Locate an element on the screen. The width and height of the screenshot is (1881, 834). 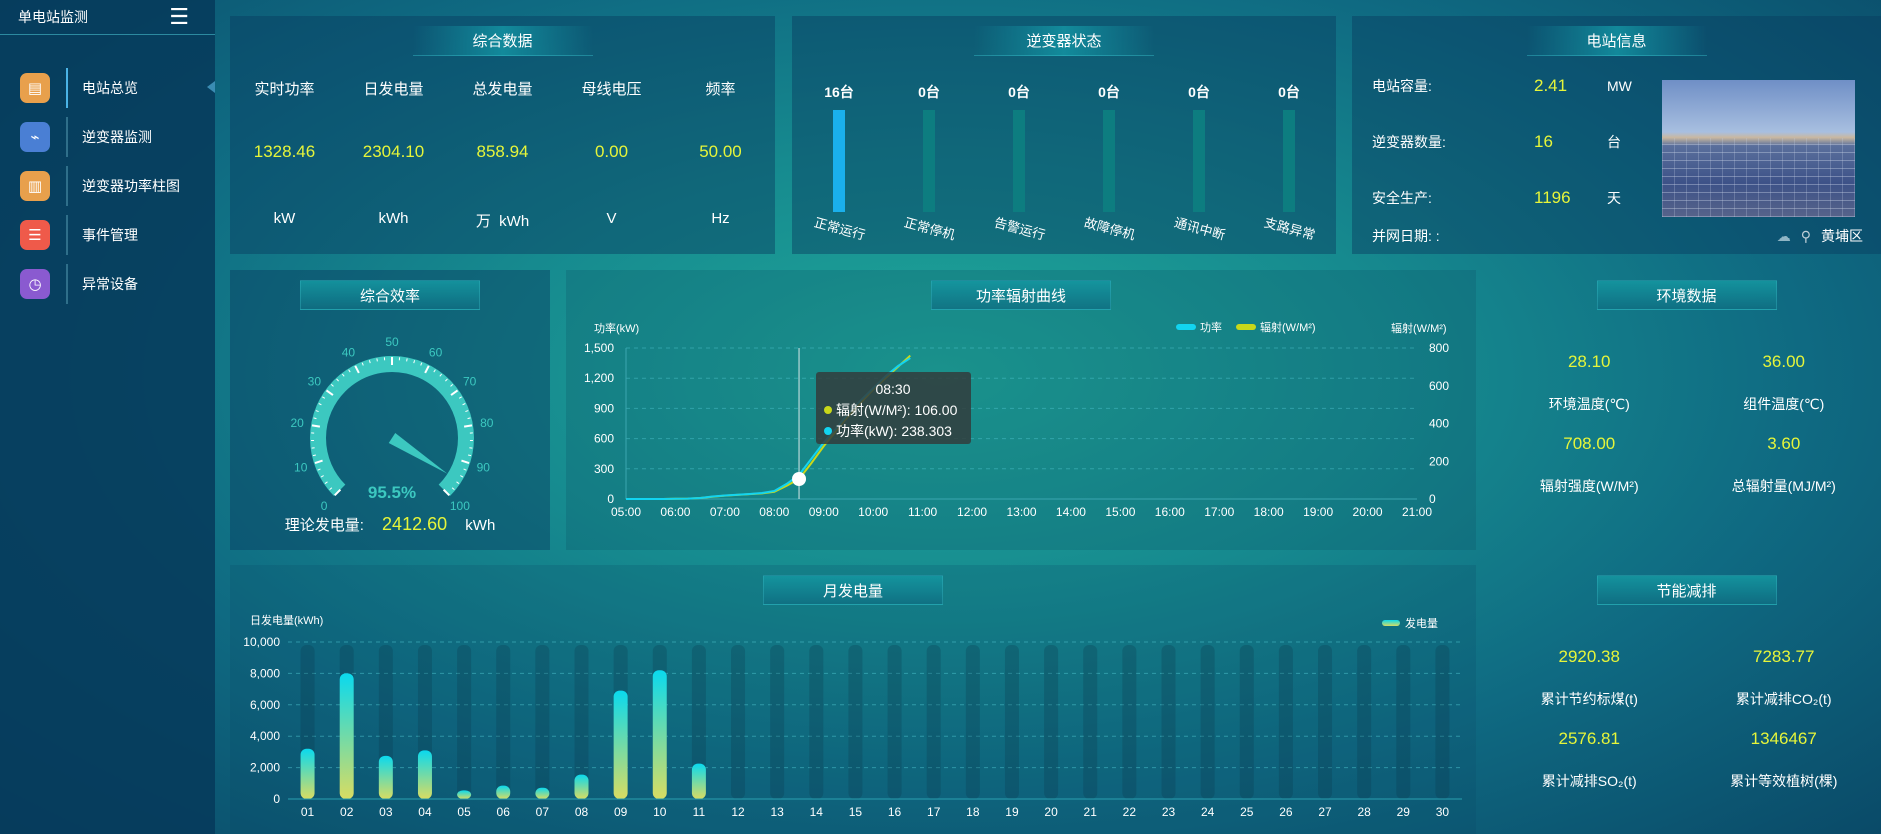
x-tick-label: 27 is located at coordinates (1325, 812).